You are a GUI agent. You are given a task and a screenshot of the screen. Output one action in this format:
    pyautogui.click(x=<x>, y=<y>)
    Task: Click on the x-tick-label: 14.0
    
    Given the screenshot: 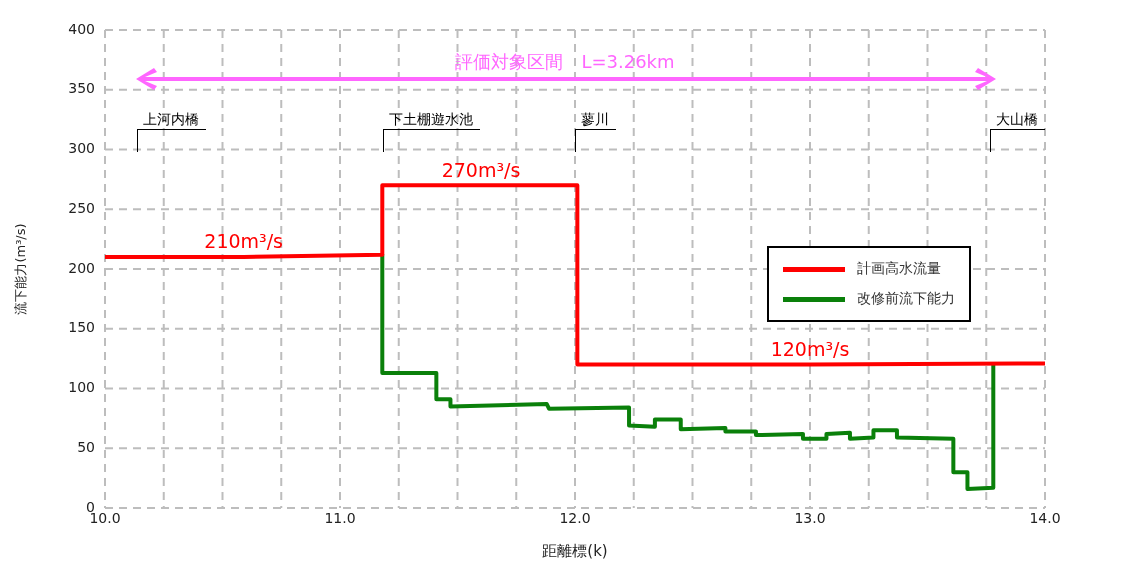 What is the action you would take?
    pyautogui.click(x=1045, y=518)
    